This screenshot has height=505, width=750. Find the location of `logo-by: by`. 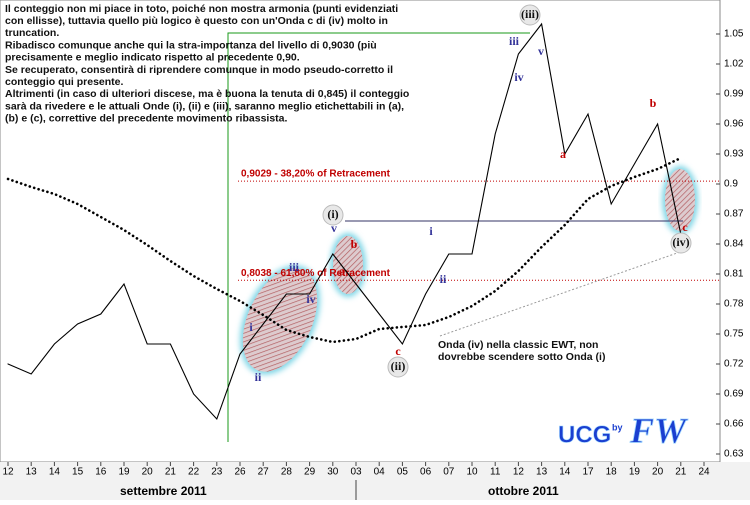

logo-by: by is located at coordinates (617, 427).